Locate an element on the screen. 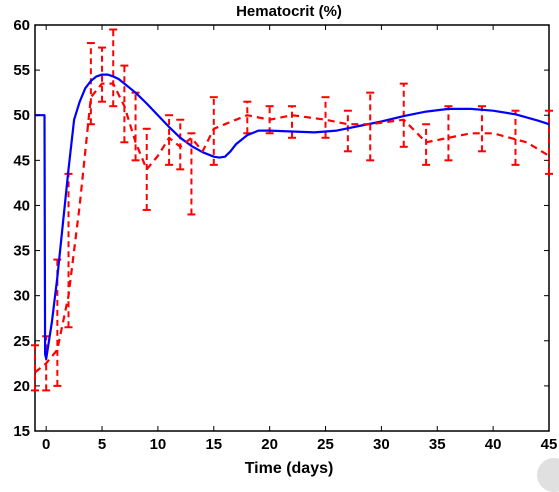  y-tick-label: 15 is located at coordinates (21, 431).